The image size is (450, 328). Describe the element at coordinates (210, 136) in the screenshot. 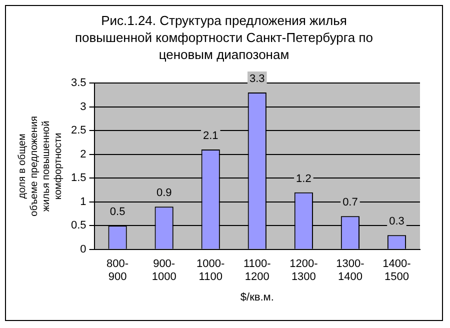

I see `data-label: 2.1` at that location.